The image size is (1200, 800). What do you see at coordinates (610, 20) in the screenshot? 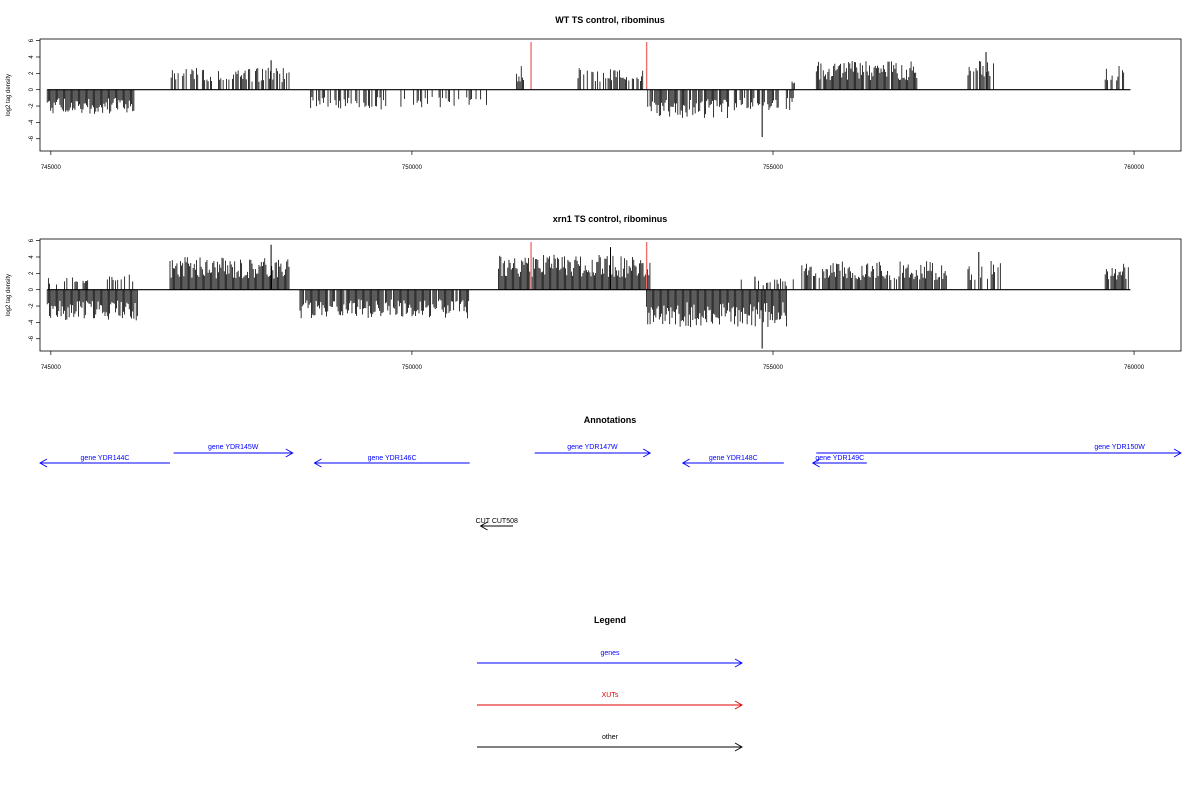
I see `wt-panel-title: WT TS control, ribominus` at bounding box center [610, 20].